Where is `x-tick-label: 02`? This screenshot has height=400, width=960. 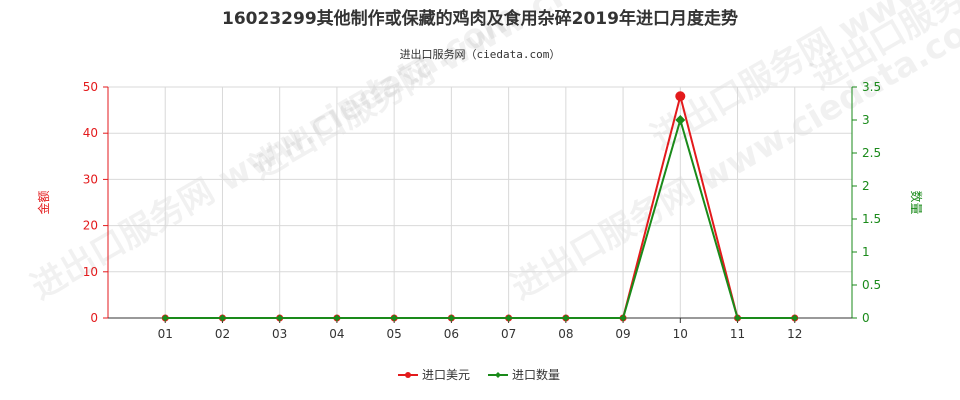 x-tick-label: 02 is located at coordinates (222, 334).